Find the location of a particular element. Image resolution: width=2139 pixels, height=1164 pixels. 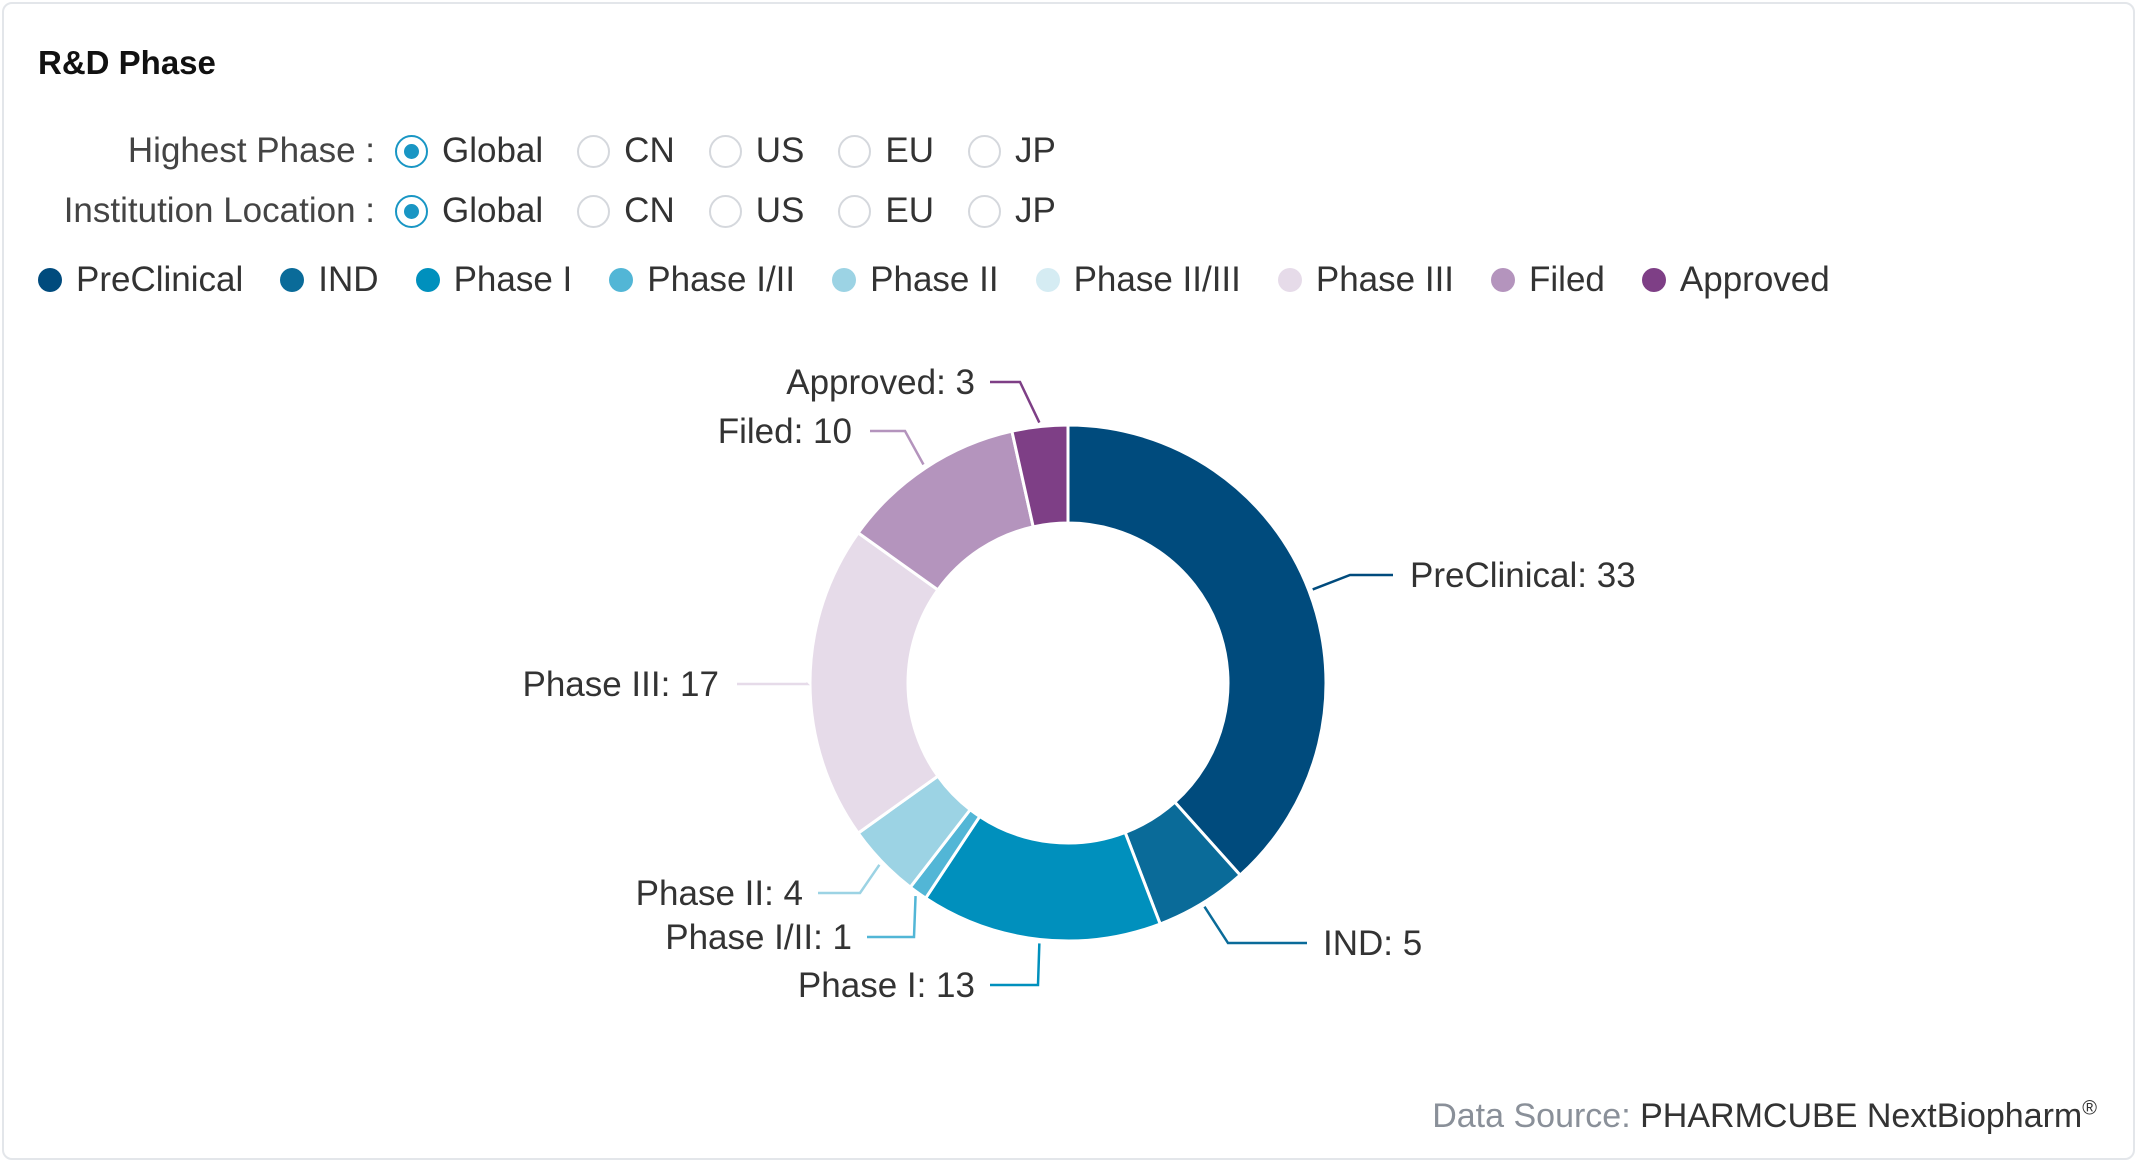

slice-phase-iii is located at coordinates (874, 683).